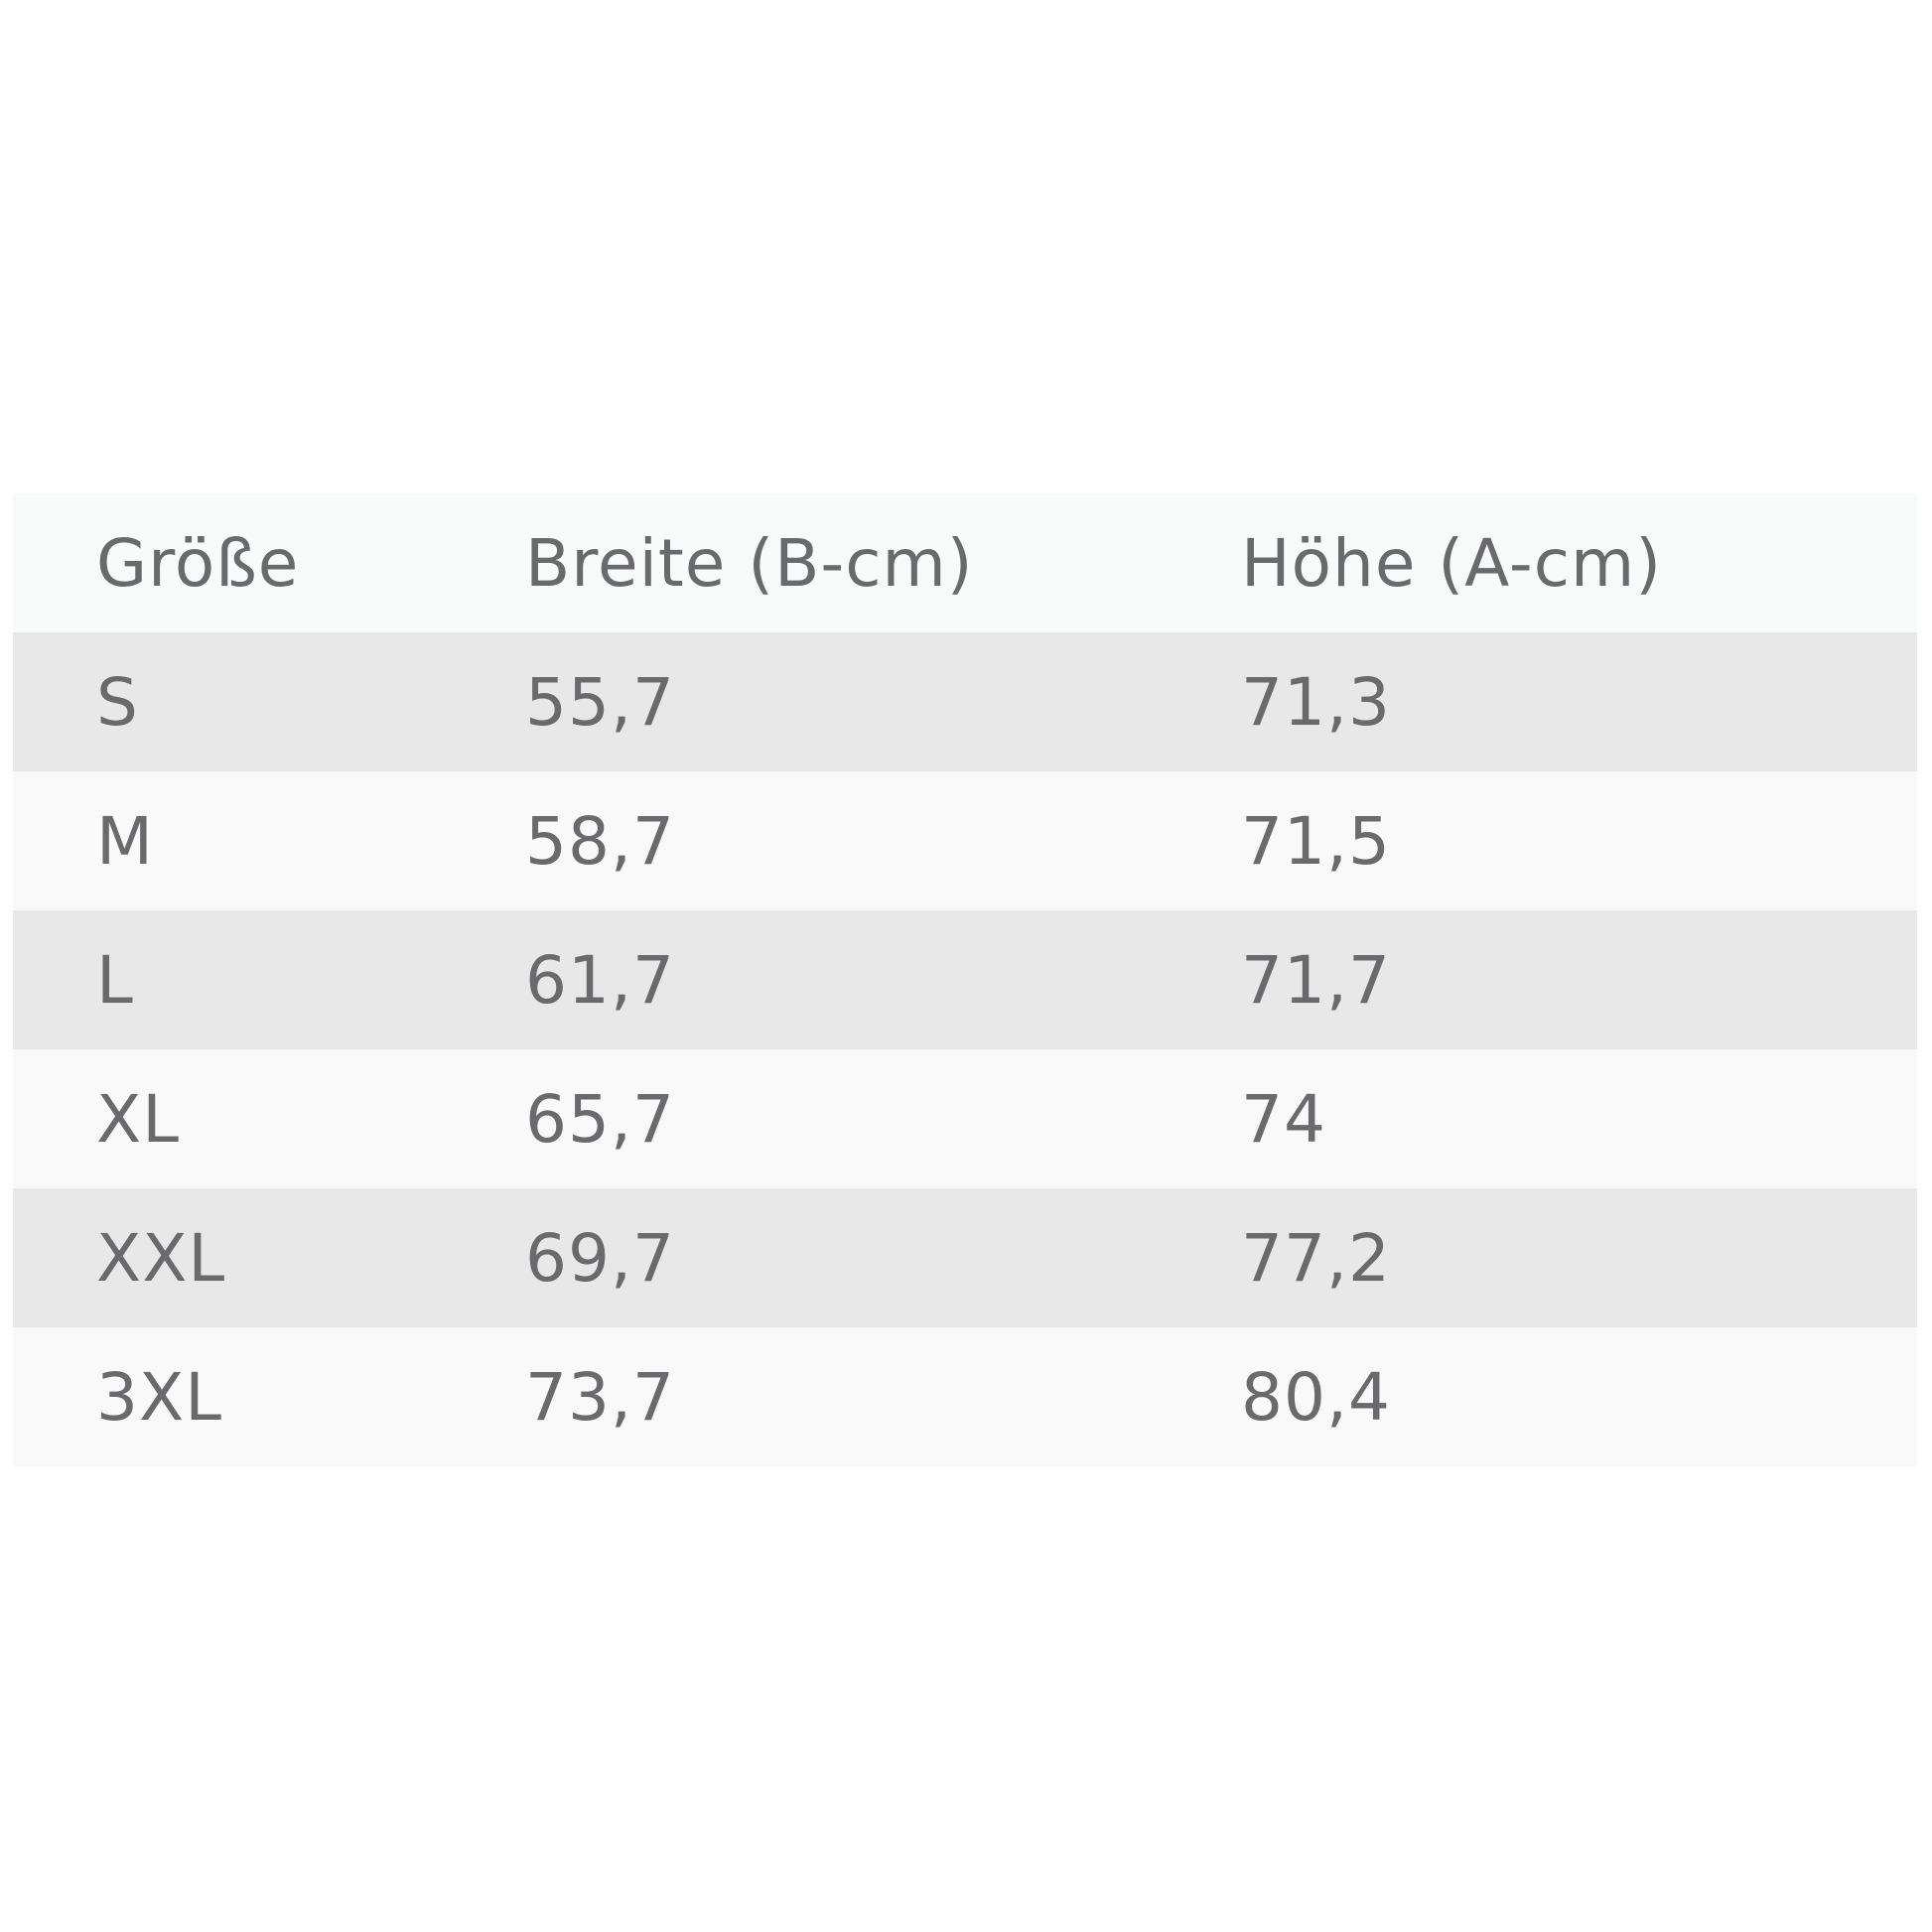  Describe the element at coordinates (161, 1258) in the screenshot. I see `cell-size: XXL` at that location.